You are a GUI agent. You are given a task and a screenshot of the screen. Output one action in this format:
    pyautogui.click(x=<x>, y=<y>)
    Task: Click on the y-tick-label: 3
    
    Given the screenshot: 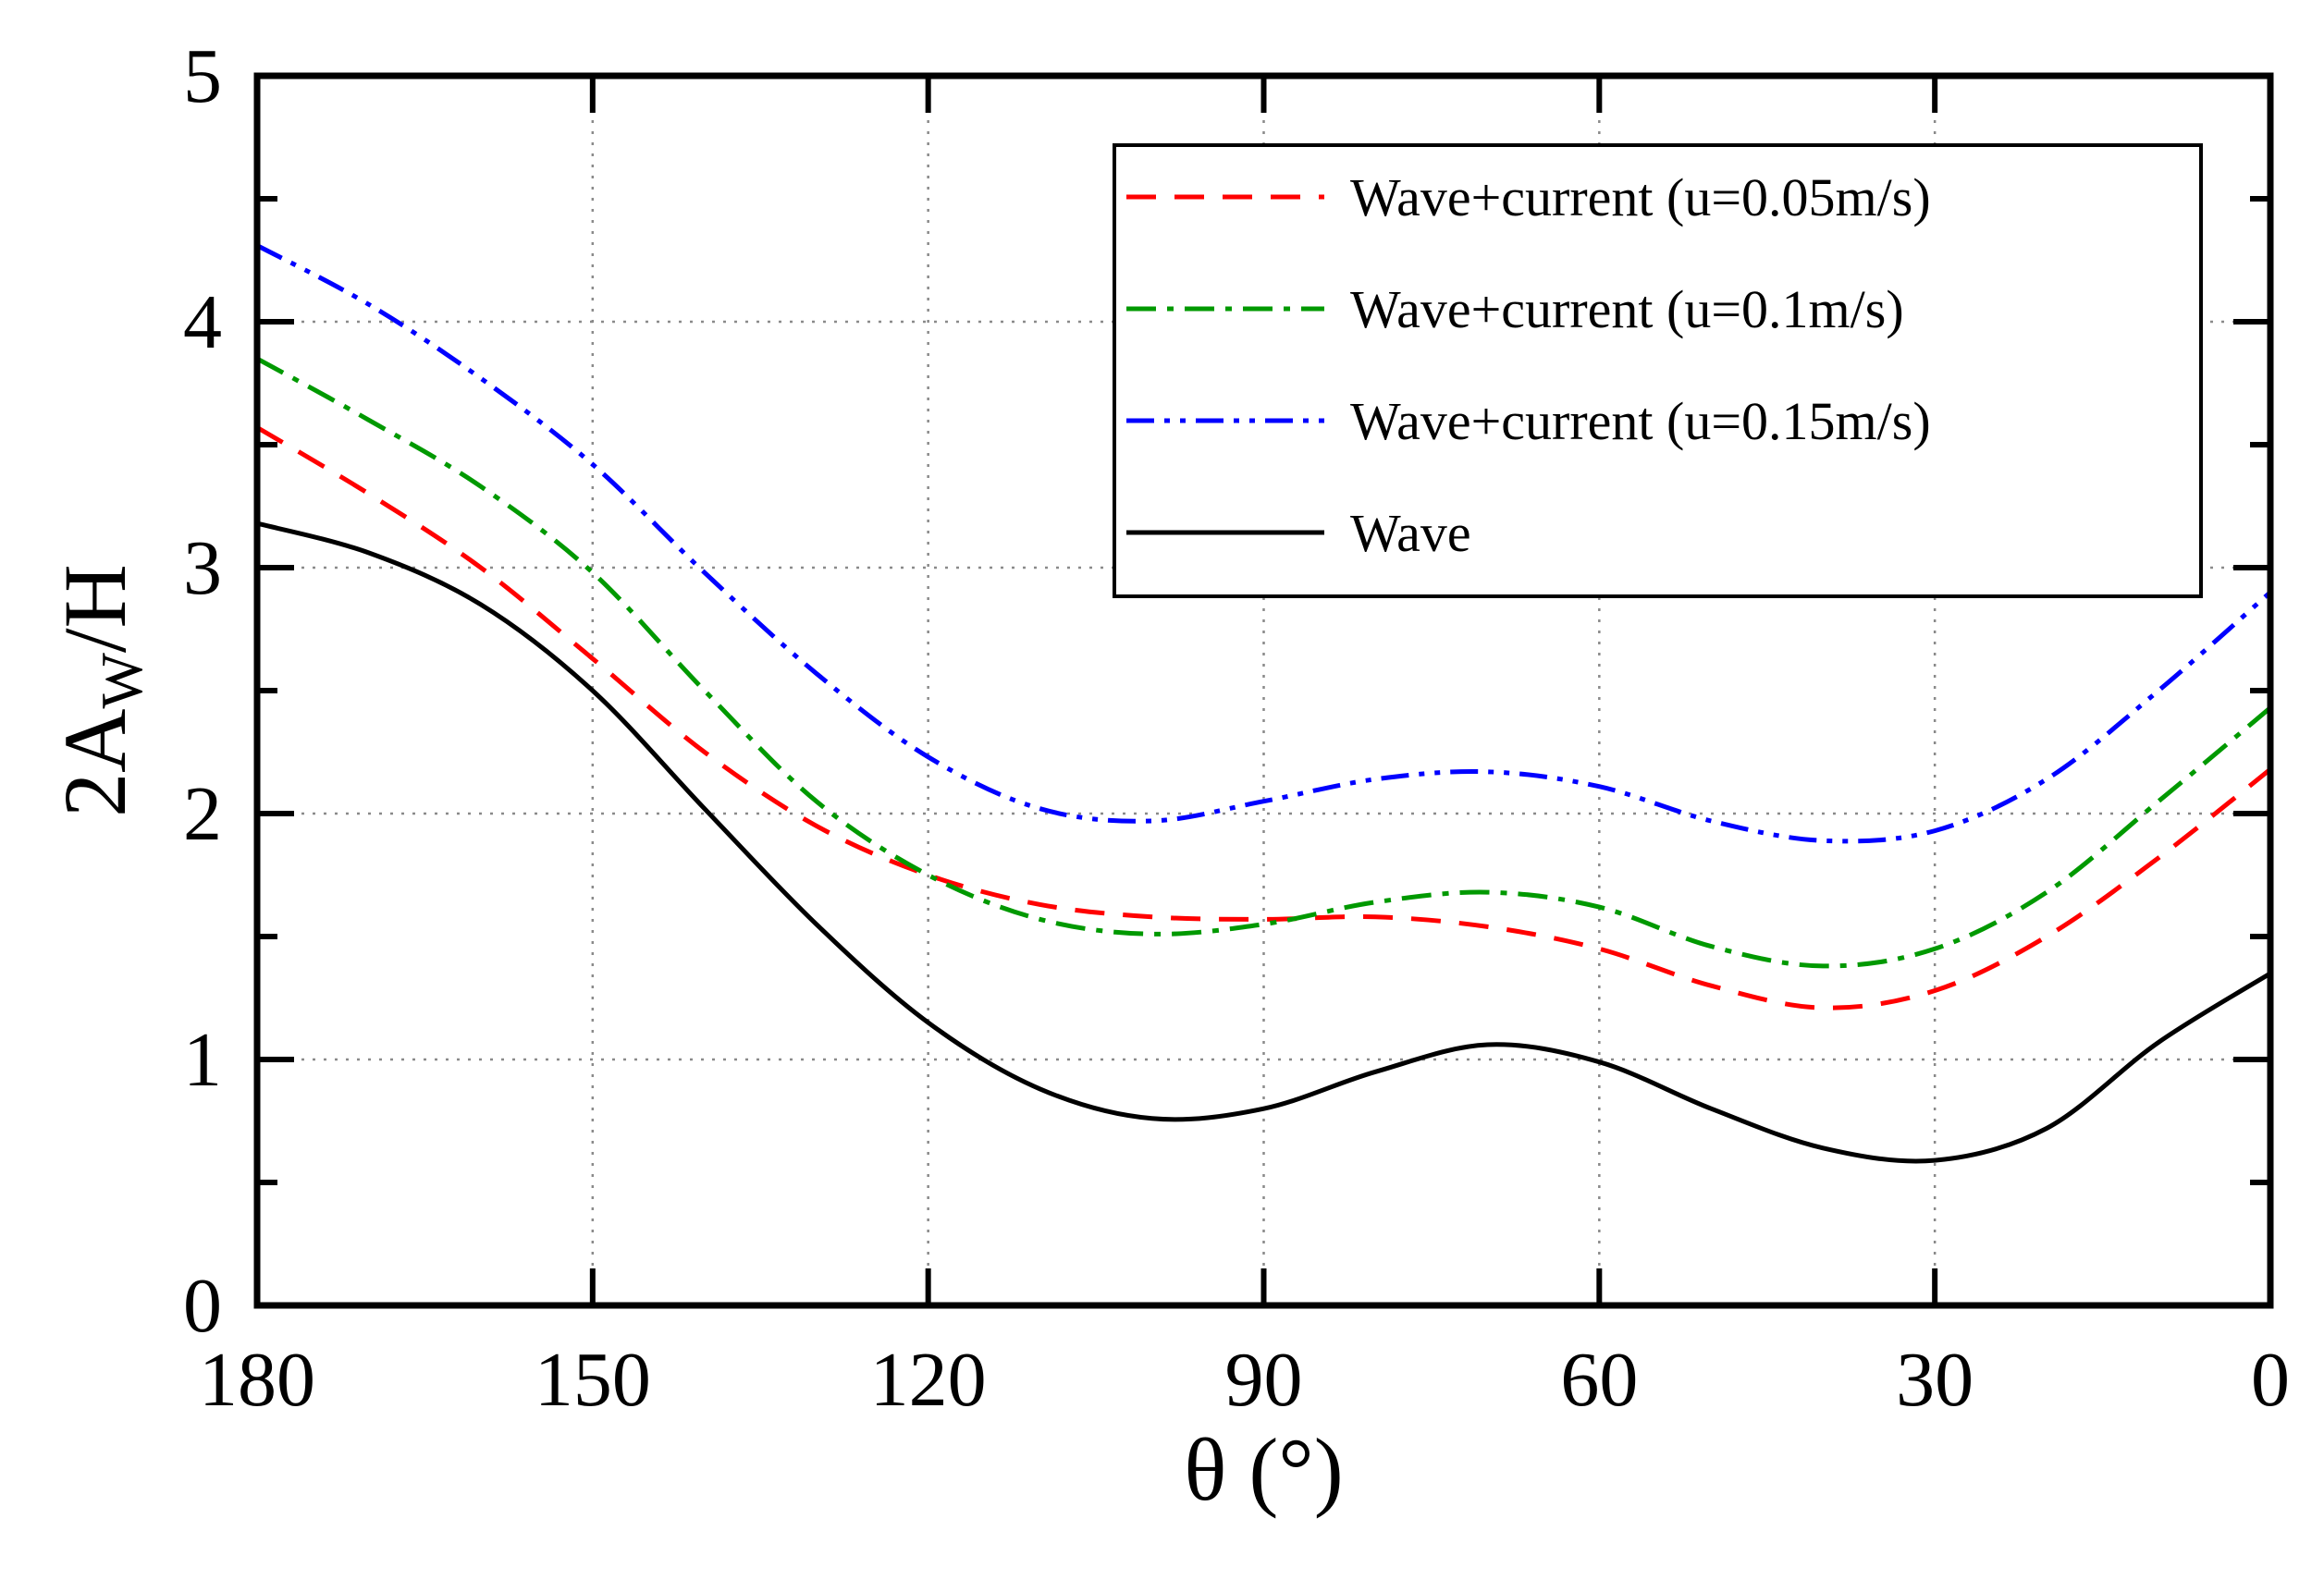 What is the action you would take?
    pyautogui.click(x=202, y=568)
    